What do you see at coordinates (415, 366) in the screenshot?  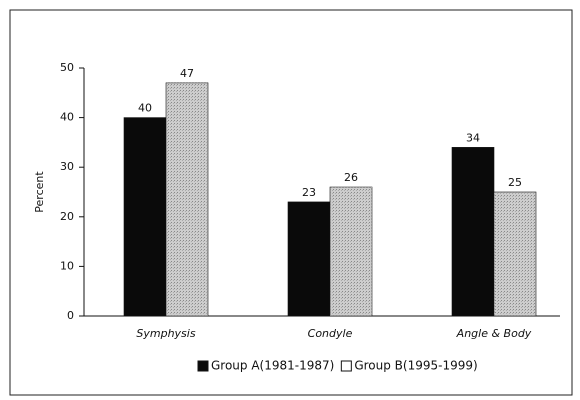 I see `legend-label: Group B(1995-1999)` at bounding box center [415, 366].